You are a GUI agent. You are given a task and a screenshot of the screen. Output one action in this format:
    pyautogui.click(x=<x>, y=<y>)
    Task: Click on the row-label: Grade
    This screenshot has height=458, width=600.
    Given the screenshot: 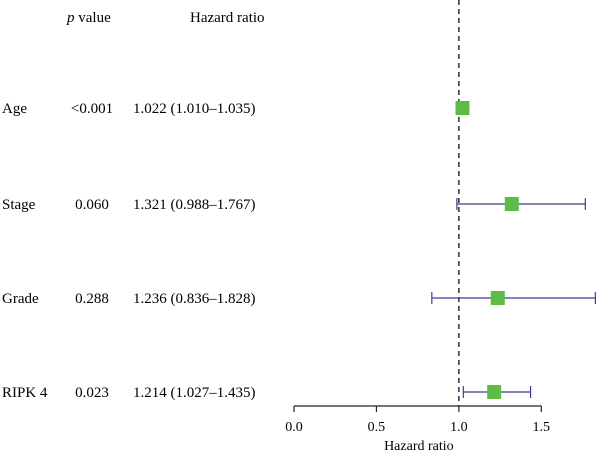 What is the action you would take?
    pyautogui.click(x=20, y=299)
    